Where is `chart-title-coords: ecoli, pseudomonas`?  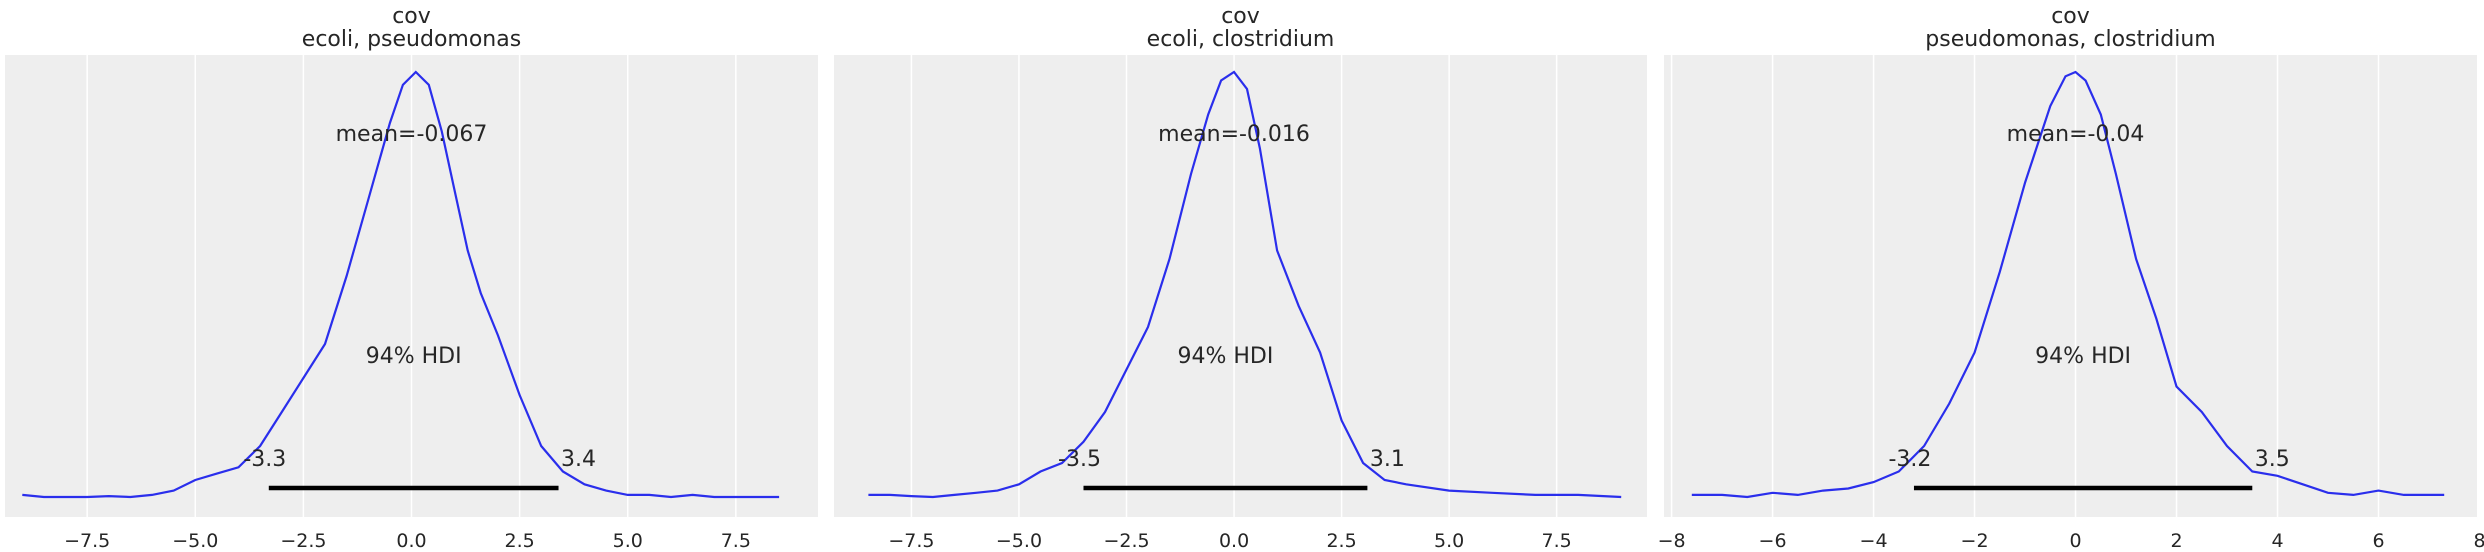 chart-title-coords: ecoli, pseudomonas is located at coordinates (411, 39).